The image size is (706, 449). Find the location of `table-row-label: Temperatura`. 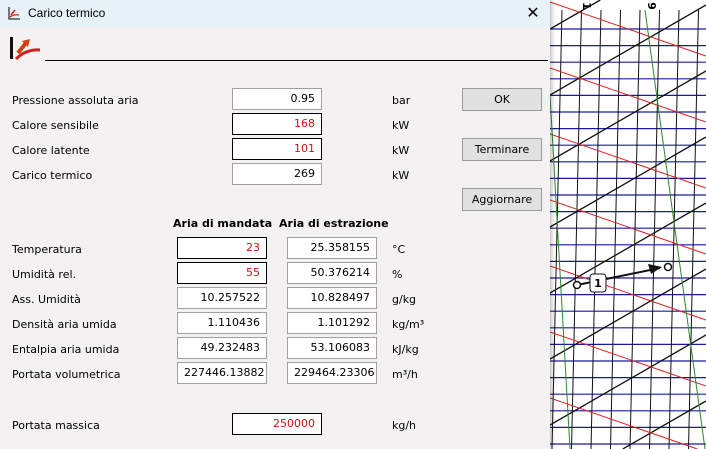

table-row-label: Temperatura is located at coordinates (47, 249).